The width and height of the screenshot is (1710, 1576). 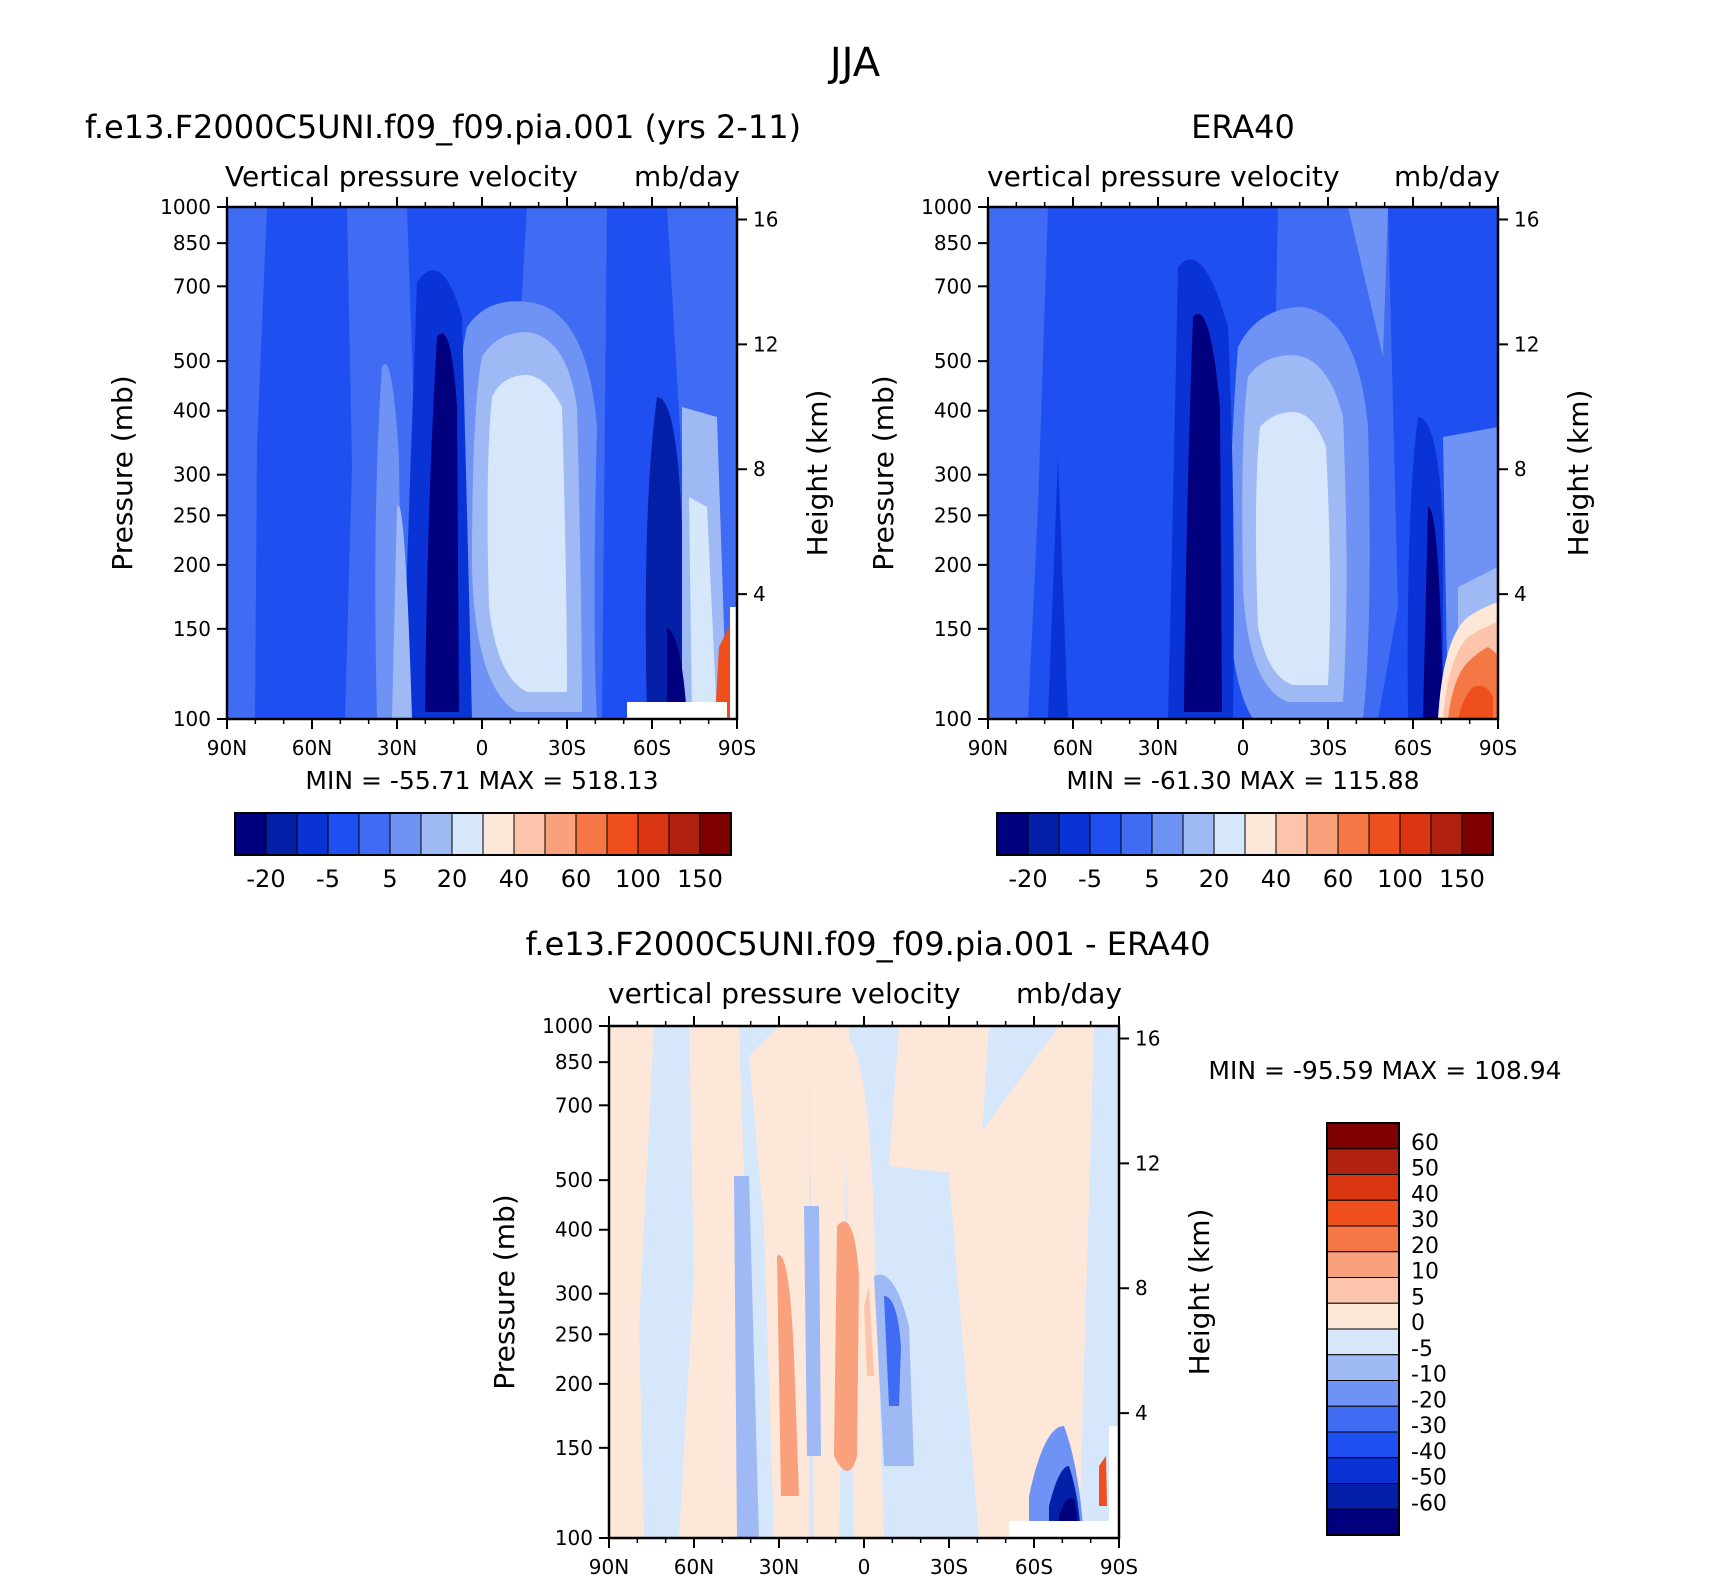 I want to click on colorbar-label: 40, so click(x=514, y=879).